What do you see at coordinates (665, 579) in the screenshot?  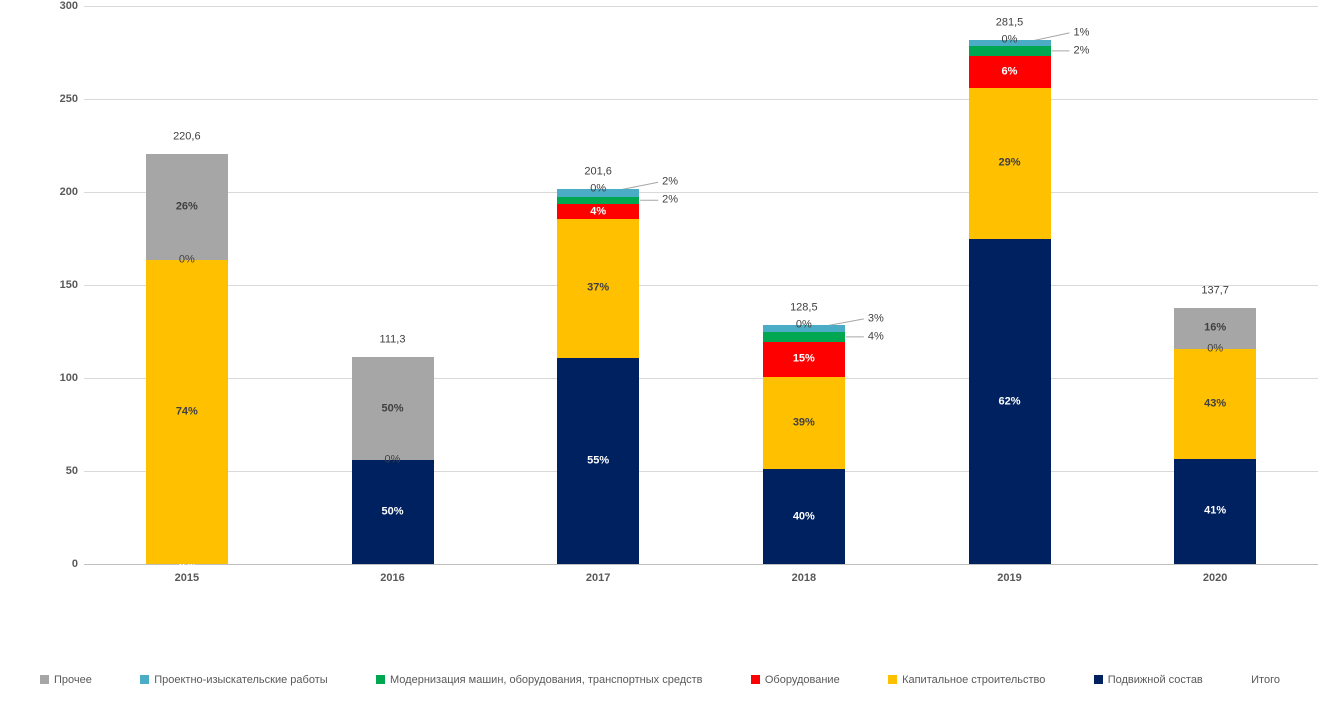 I see `x-axis: 2015 2016 2017 2018 2019 2020` at bounding box center [665, 579].